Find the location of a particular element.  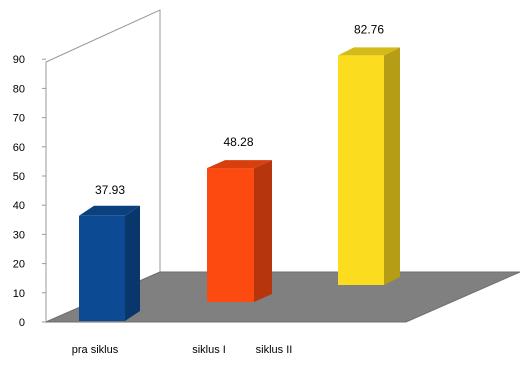

y-tick-label: 60 is located at coordinates (19, 148).